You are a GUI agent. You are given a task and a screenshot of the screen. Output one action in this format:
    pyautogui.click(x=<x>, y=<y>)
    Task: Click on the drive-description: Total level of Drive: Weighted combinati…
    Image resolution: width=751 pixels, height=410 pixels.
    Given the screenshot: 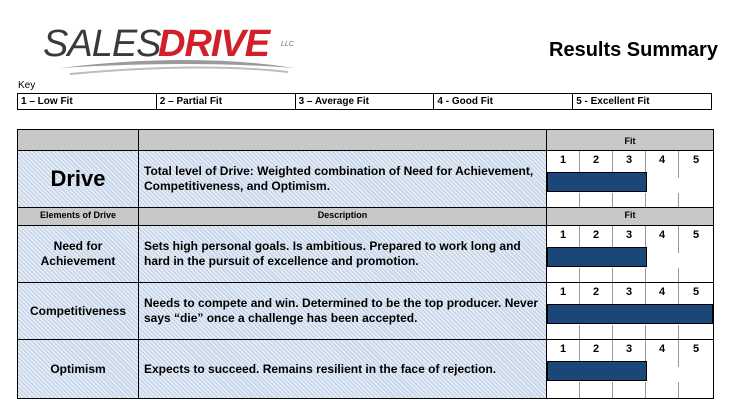 What is the action you would take?
    pyautogui.click(x=343, y=179)
    